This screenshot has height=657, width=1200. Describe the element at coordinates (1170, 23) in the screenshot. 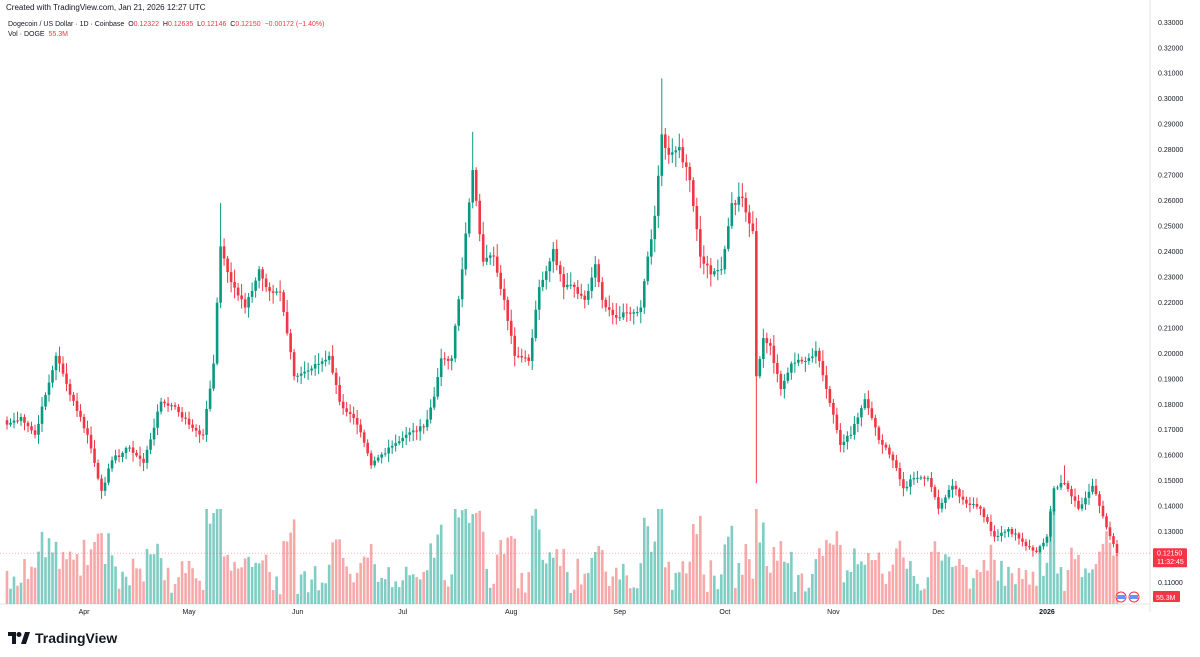

I see `price-tick-label: 0.33000` at that location.